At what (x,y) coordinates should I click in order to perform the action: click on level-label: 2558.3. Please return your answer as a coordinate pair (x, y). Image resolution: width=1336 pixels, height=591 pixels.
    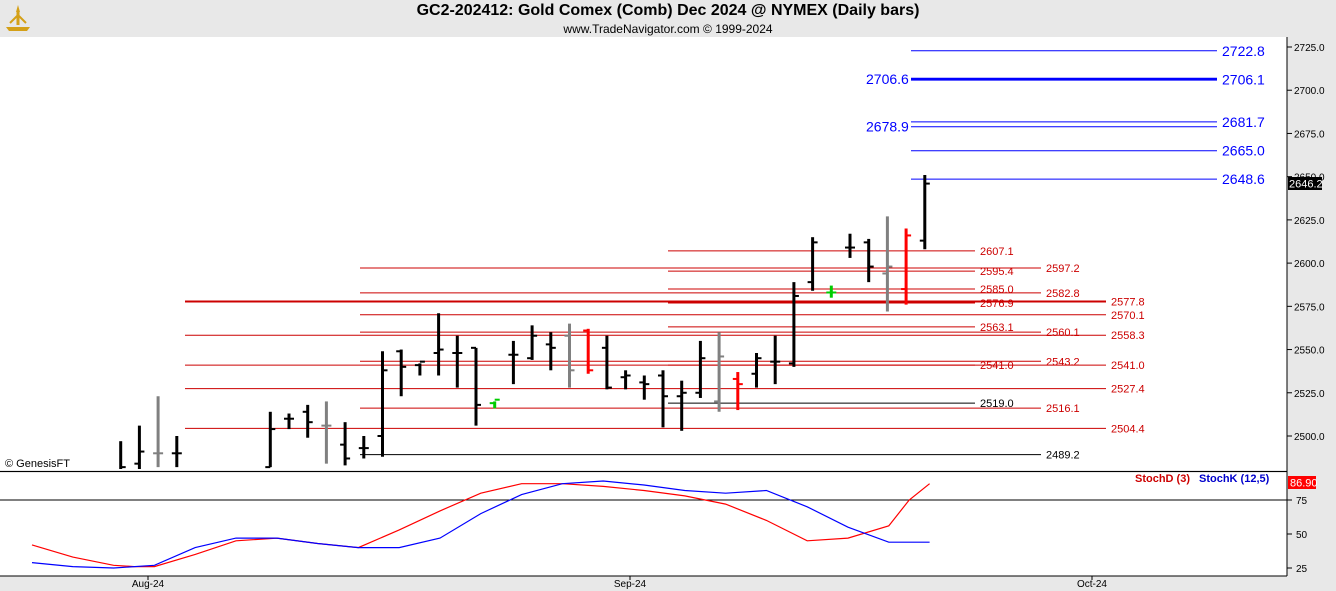
    Looking at the image, I should click on (1128, 336).